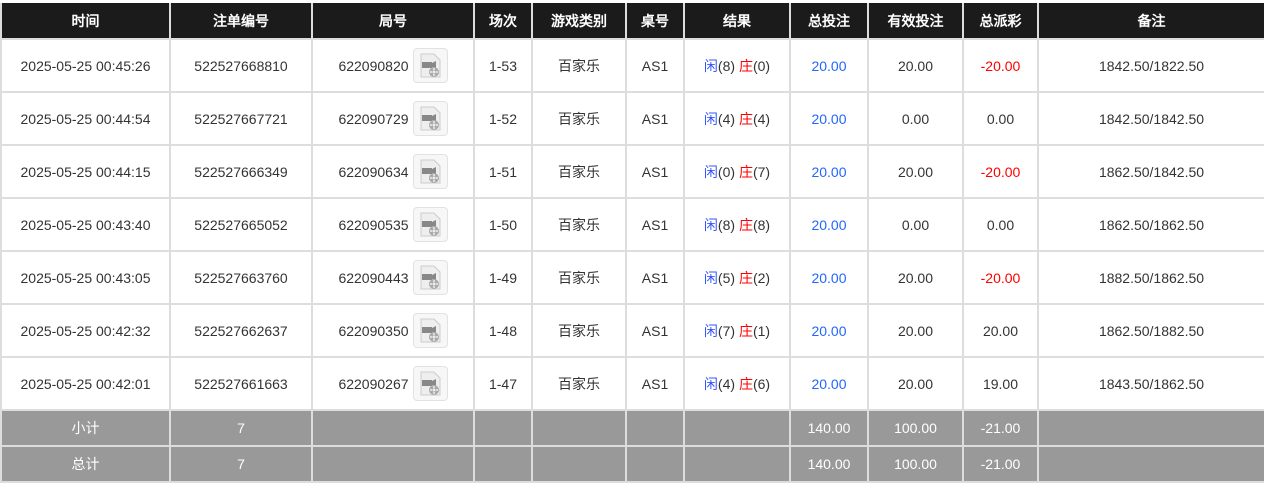 The image size is (1264, 489). Describe the element at coordinates (829, 428) in the screenshot. I see `subtotal-total-bet: 140.00` at that location.